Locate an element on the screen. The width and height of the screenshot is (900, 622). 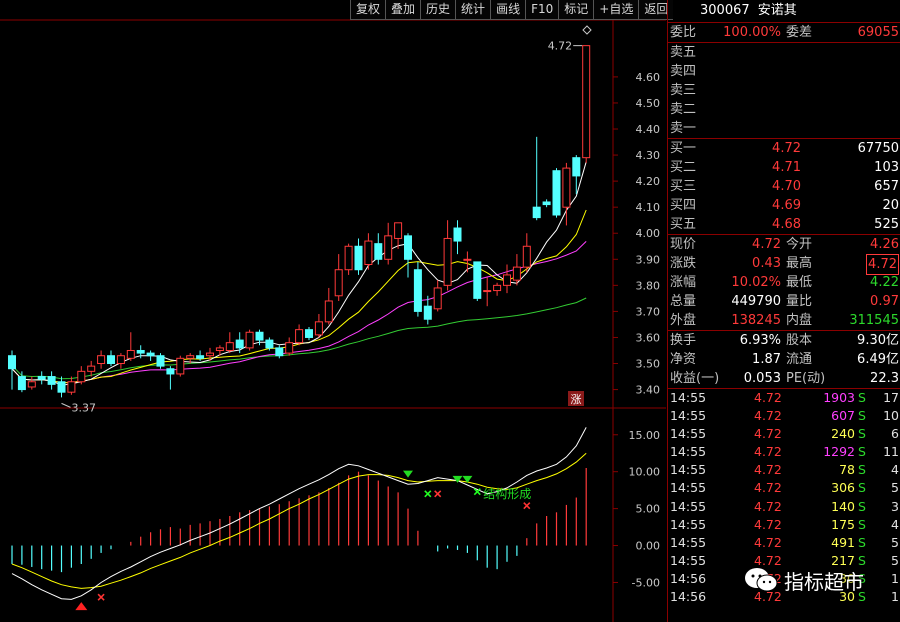
stat-row: 收益(一) 0.053 PE(动) 22.3 is located at coordinates (784, 378).